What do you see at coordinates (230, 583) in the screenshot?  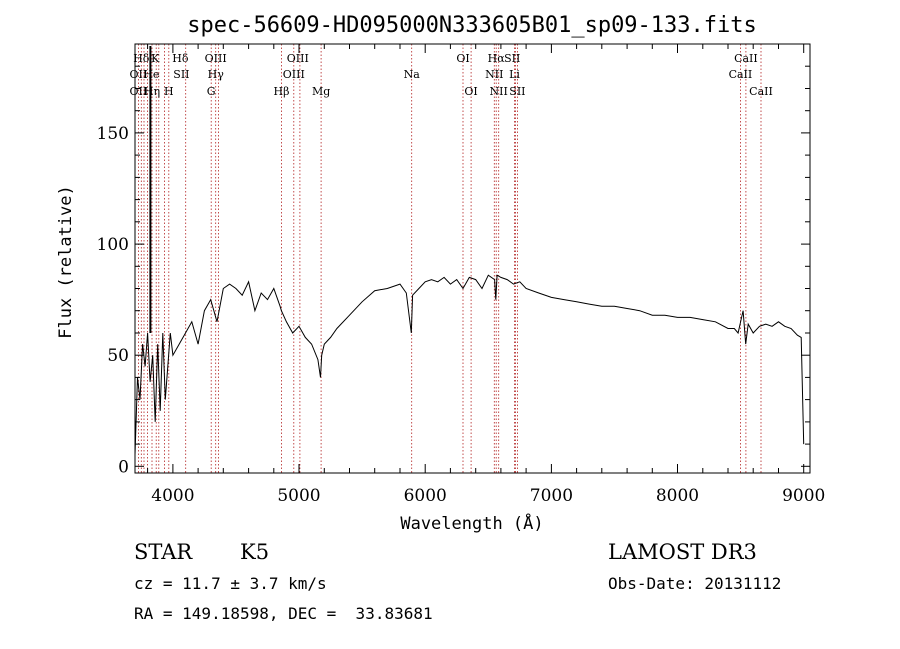 I see `redshift-readout: cz = 11.7 ± 3.7 km/s` at bounding box center [230, 583].